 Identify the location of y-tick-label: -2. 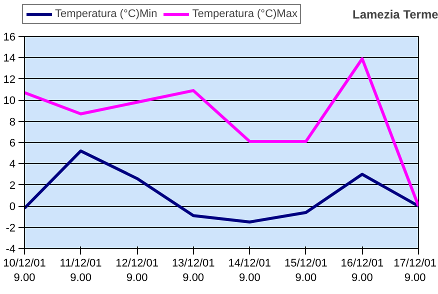
(11, 228).